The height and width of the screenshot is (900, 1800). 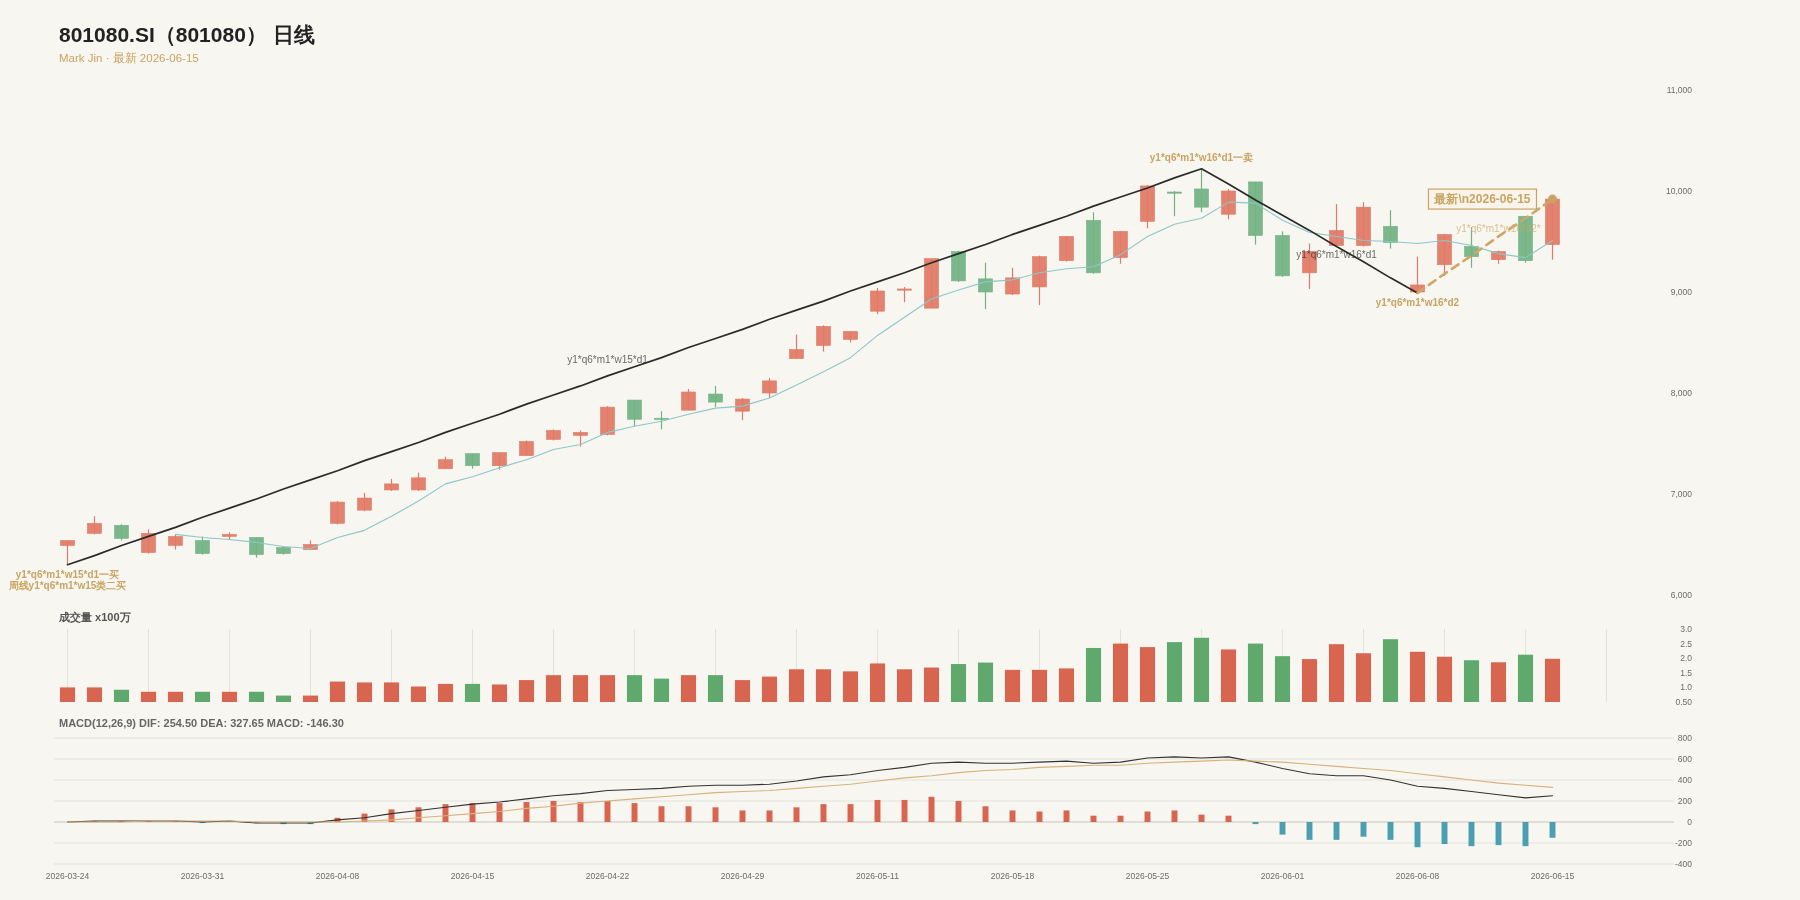 What do you see at coordinates (1683, 842) in the screenshot?
I see `y-tick-label: -200` at bounding box center [1683, 842].